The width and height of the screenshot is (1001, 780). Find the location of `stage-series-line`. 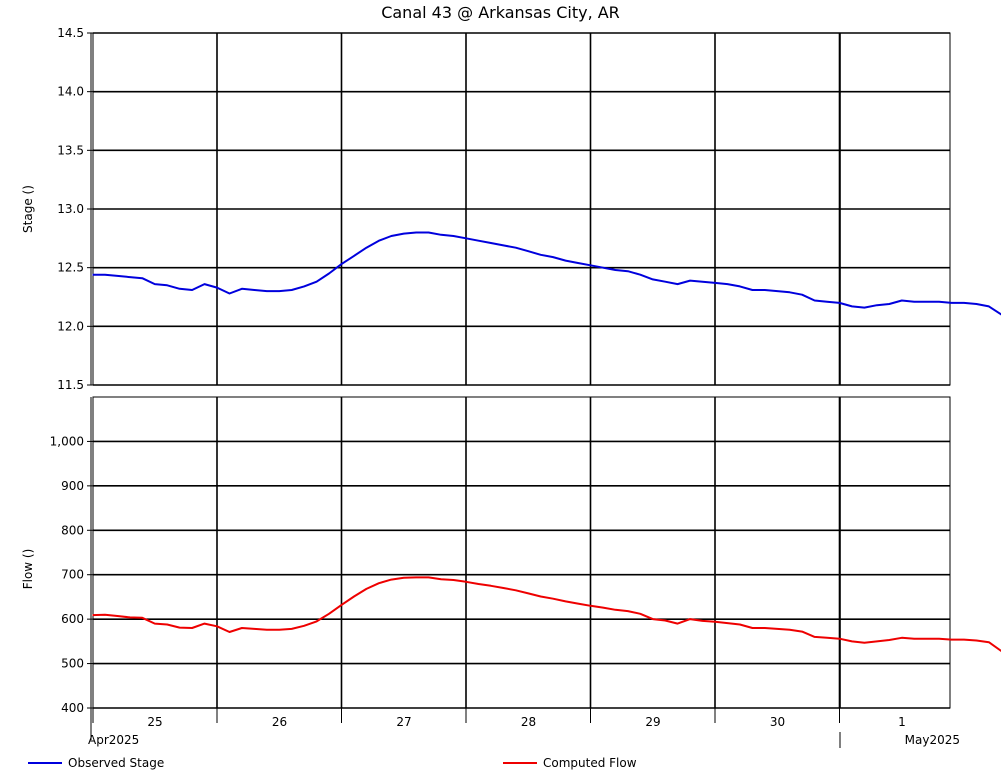

stage-series-line is located at coordinates (546, 273).